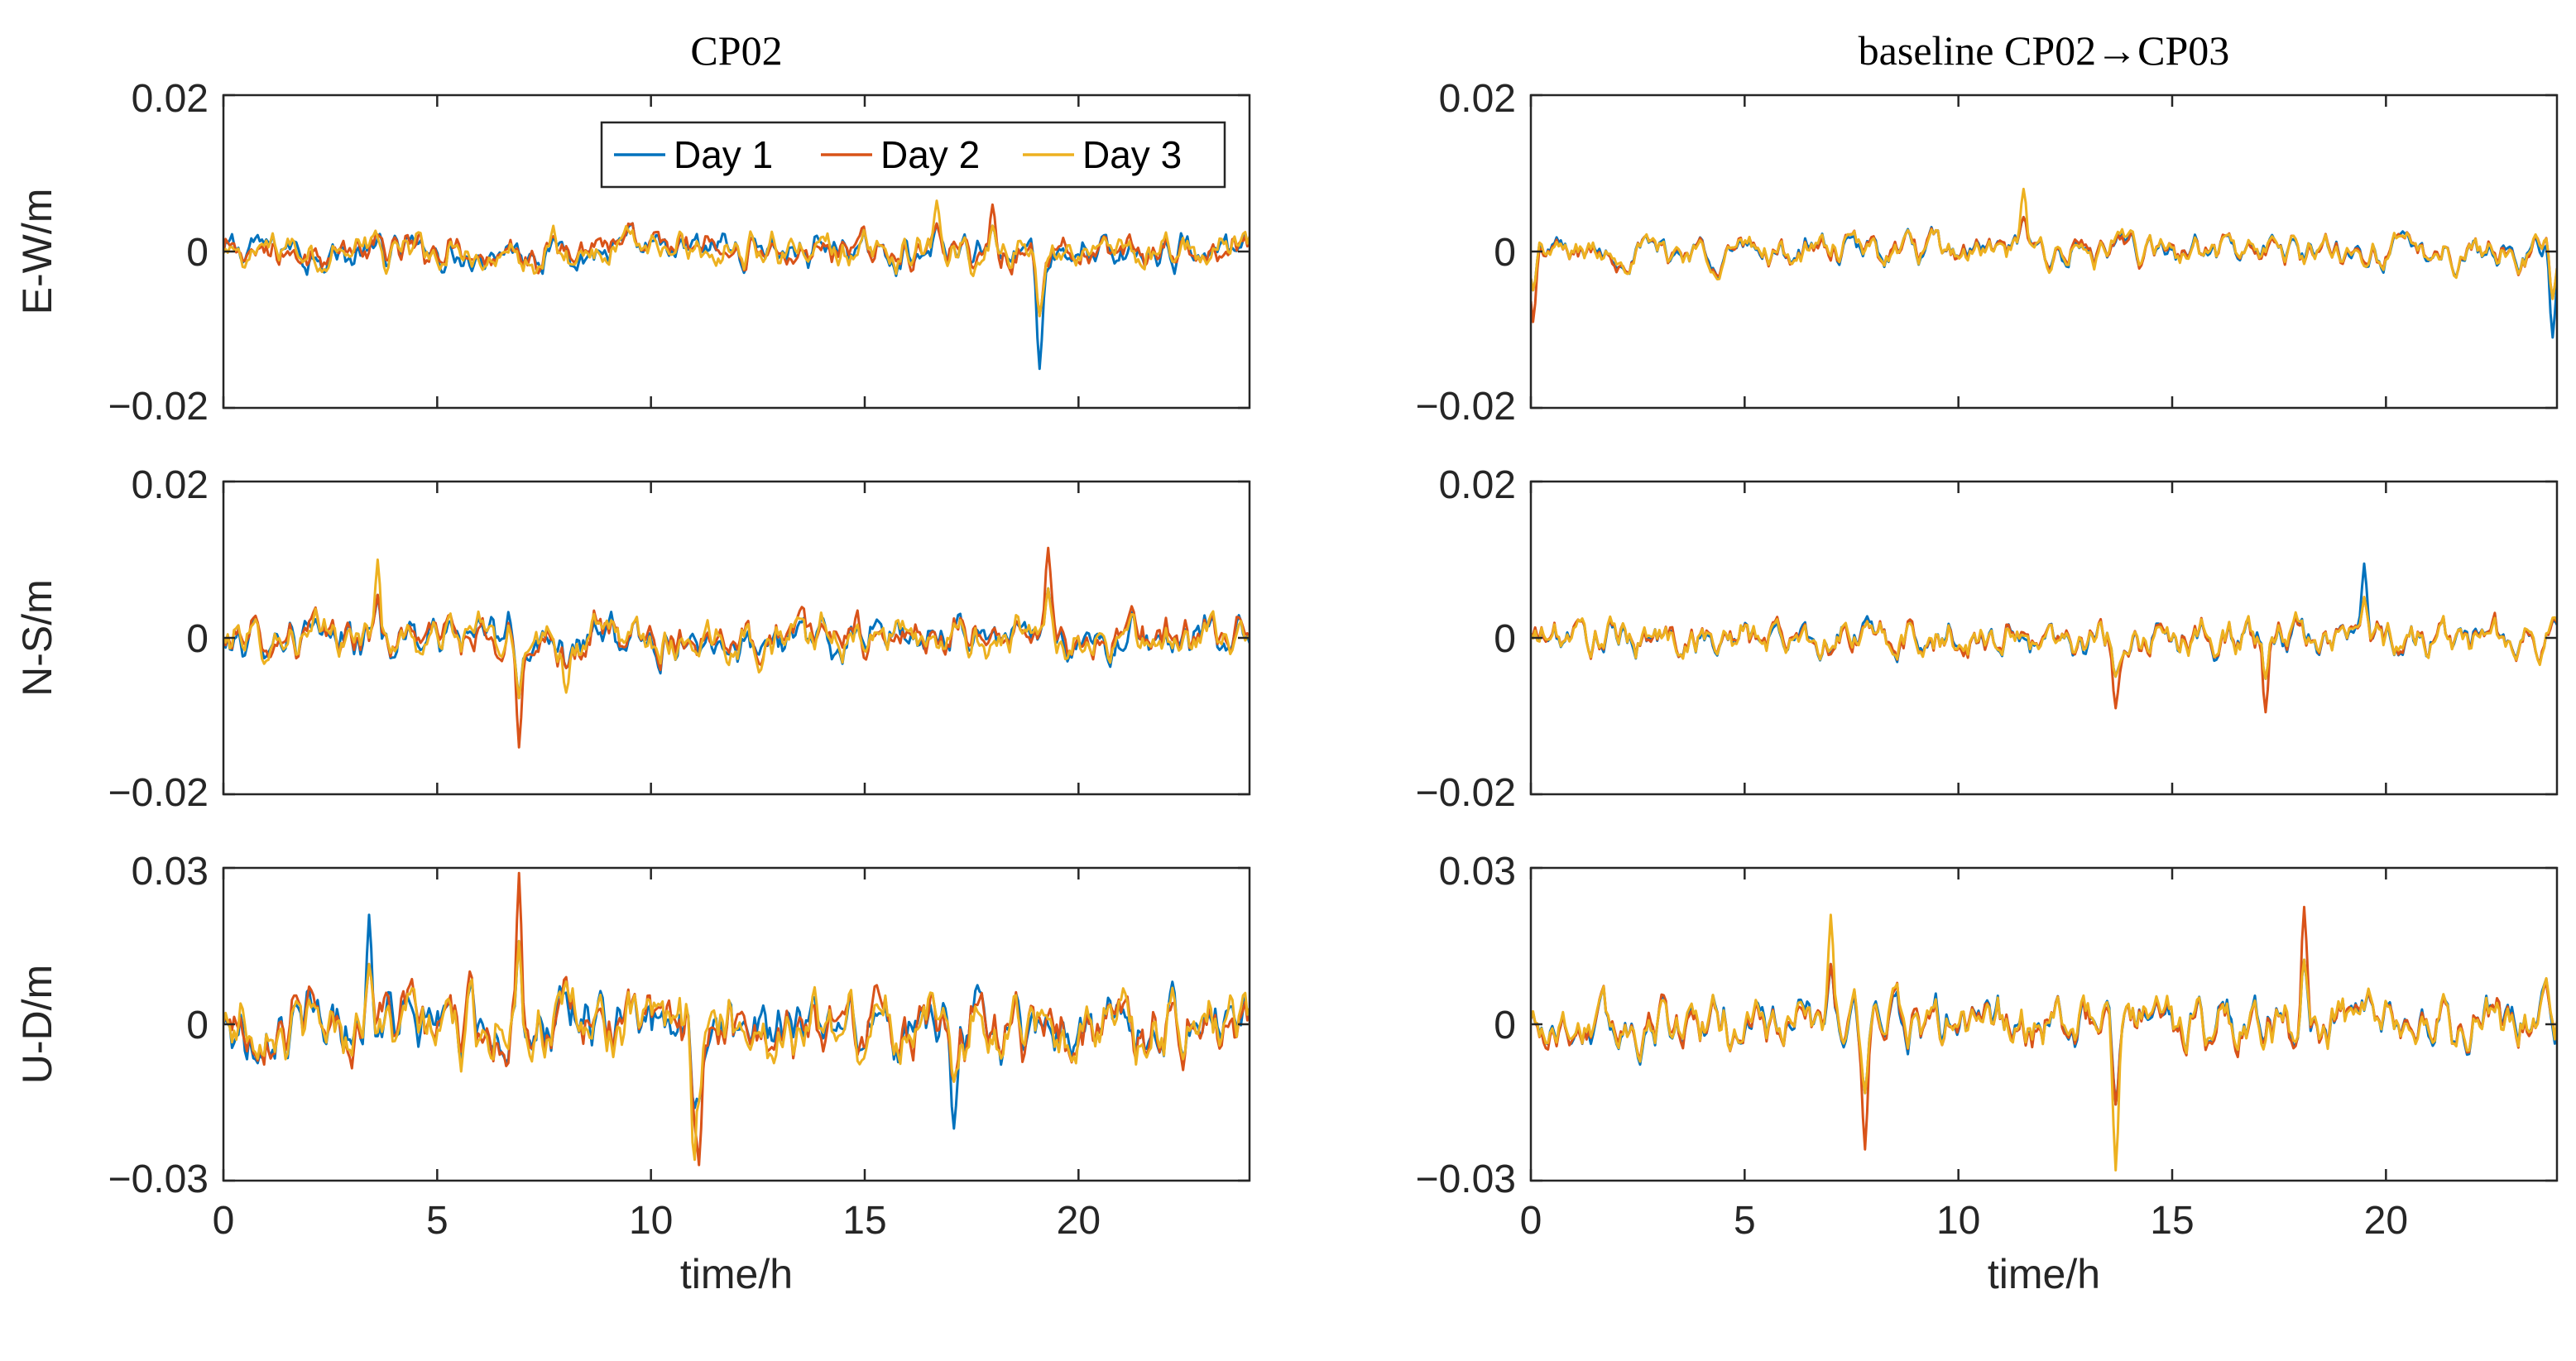 The image size is (2576, 1361). I want to click on panel-title-col1: baseline CP02→CP03, so click(2045, 50).